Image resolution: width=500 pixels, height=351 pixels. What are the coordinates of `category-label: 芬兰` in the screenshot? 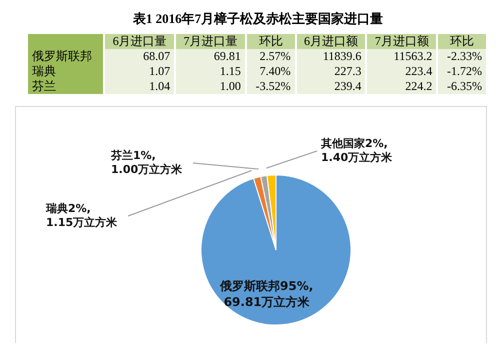 It's located at (44, 86).